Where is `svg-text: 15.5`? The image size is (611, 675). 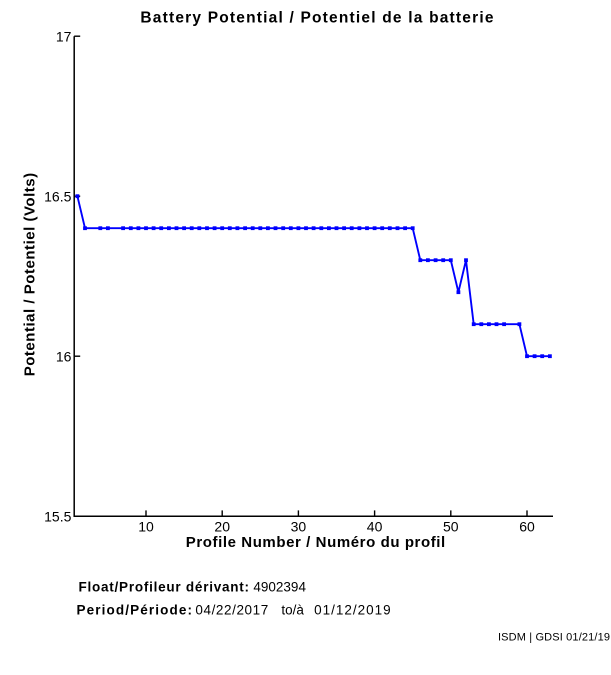
svg-text: 15.5 is located at coordinates (57, 516).